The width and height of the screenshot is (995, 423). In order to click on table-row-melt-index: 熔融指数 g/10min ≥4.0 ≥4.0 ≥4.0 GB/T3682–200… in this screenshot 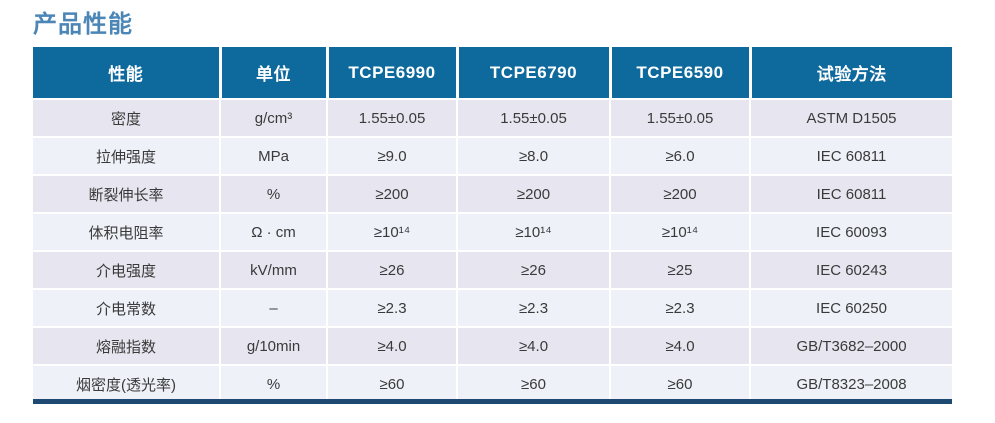, I will do `click(492, 346)`.